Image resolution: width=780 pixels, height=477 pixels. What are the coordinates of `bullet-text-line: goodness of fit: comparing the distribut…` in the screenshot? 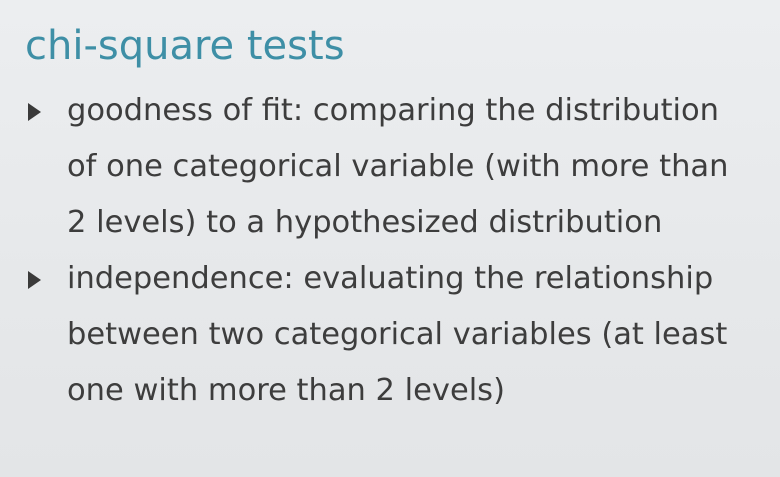 It's located at (393, 110).